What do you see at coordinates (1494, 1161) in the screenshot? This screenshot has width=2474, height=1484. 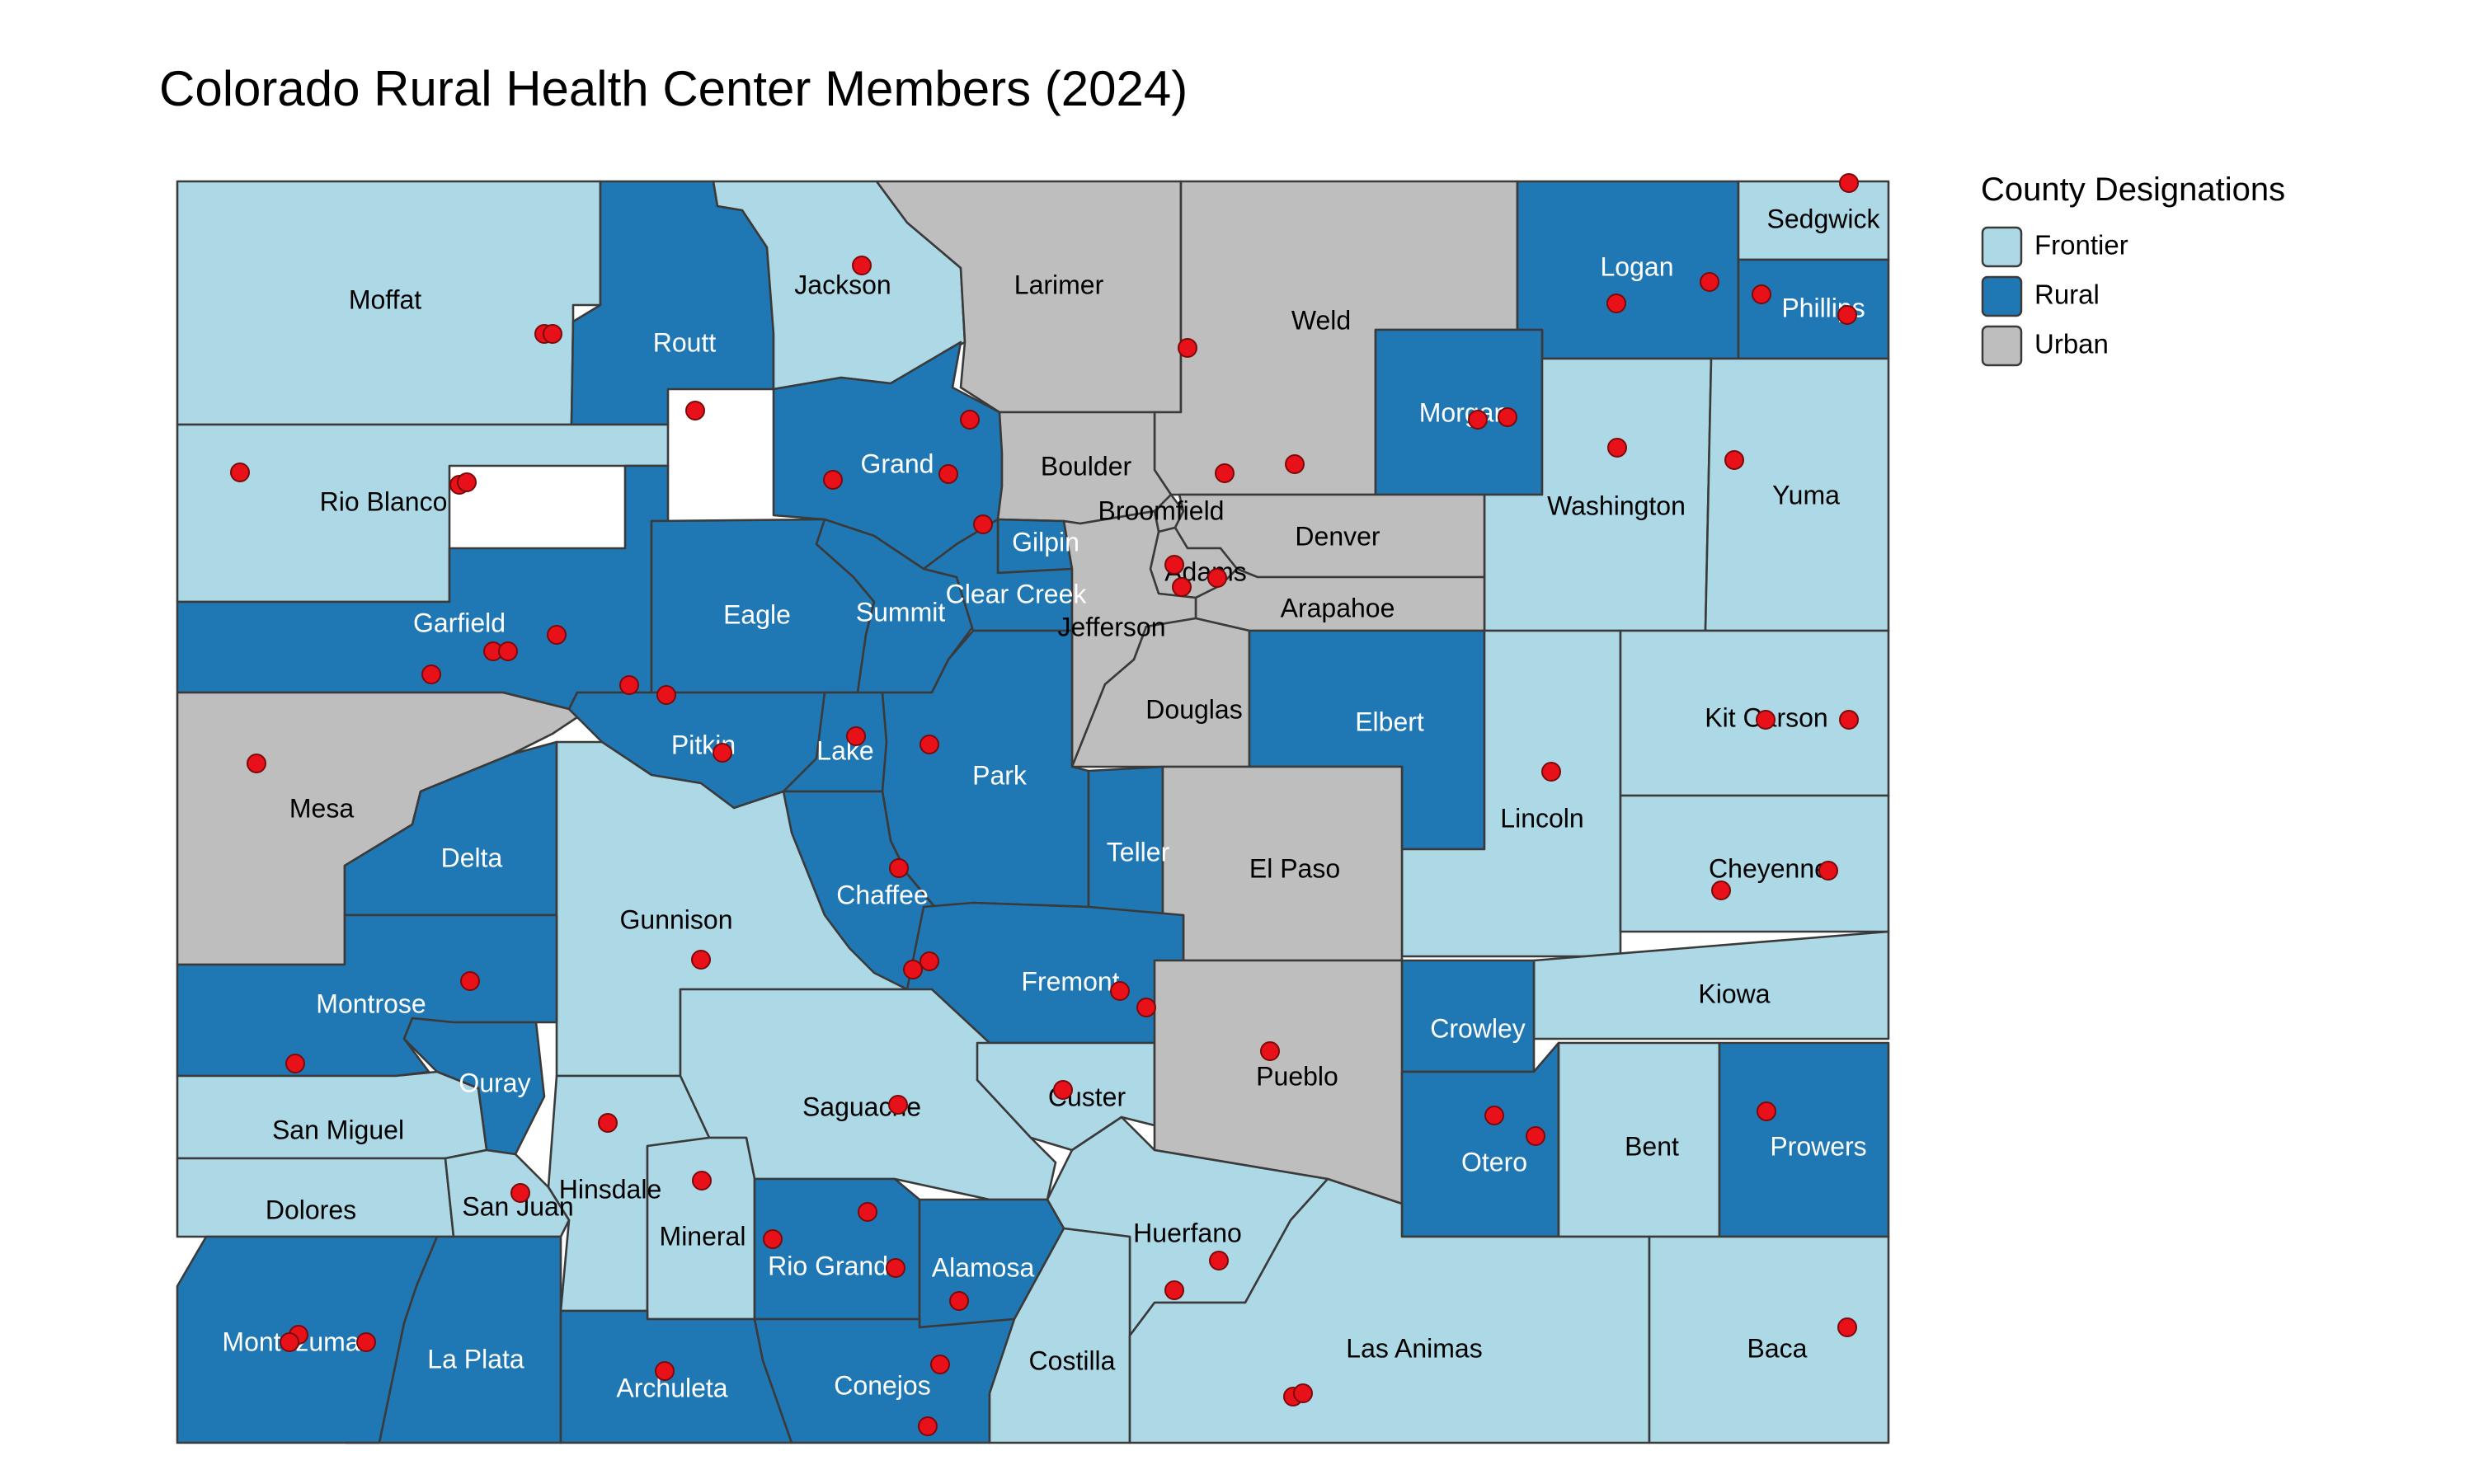 I see `county-label-otero: Otero` at bounding box center [1494, 1161].